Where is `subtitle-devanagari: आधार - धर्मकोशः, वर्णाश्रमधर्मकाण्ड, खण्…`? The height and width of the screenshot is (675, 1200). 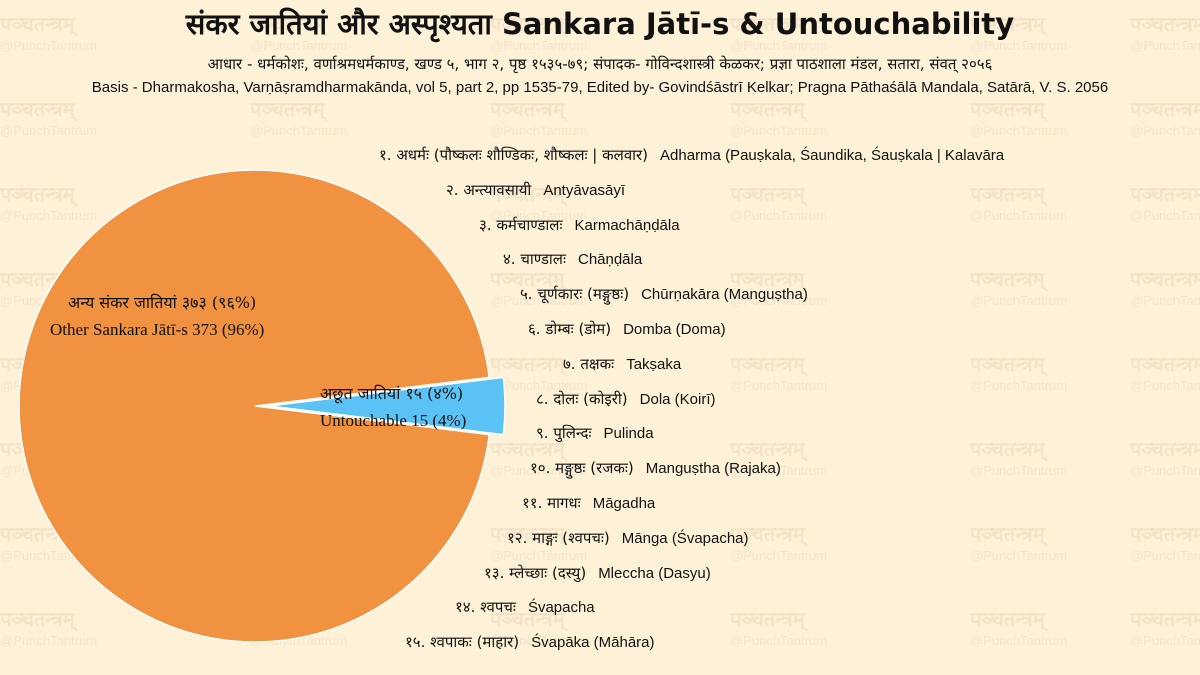 subtitle-devanagari: आधार - धर्मकोशः, वर्णाश्रमधर्मकाण्ड, खण्… is located at coordinates (600, 64).